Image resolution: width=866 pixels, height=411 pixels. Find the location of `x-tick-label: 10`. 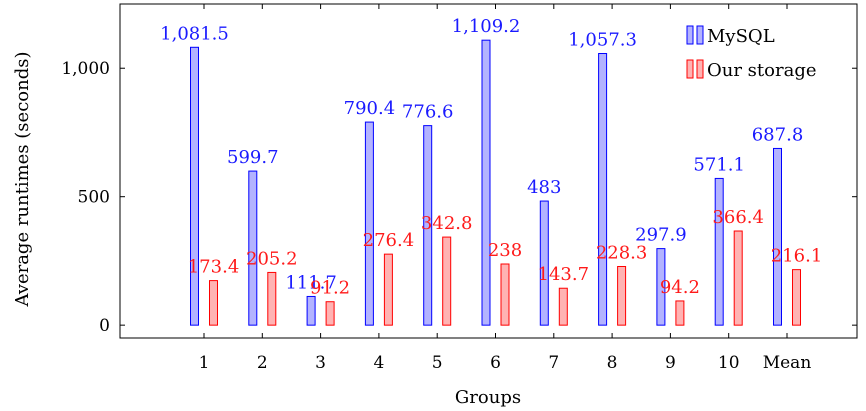

x-tick-label: 10 is located at coordinates (729, 363).